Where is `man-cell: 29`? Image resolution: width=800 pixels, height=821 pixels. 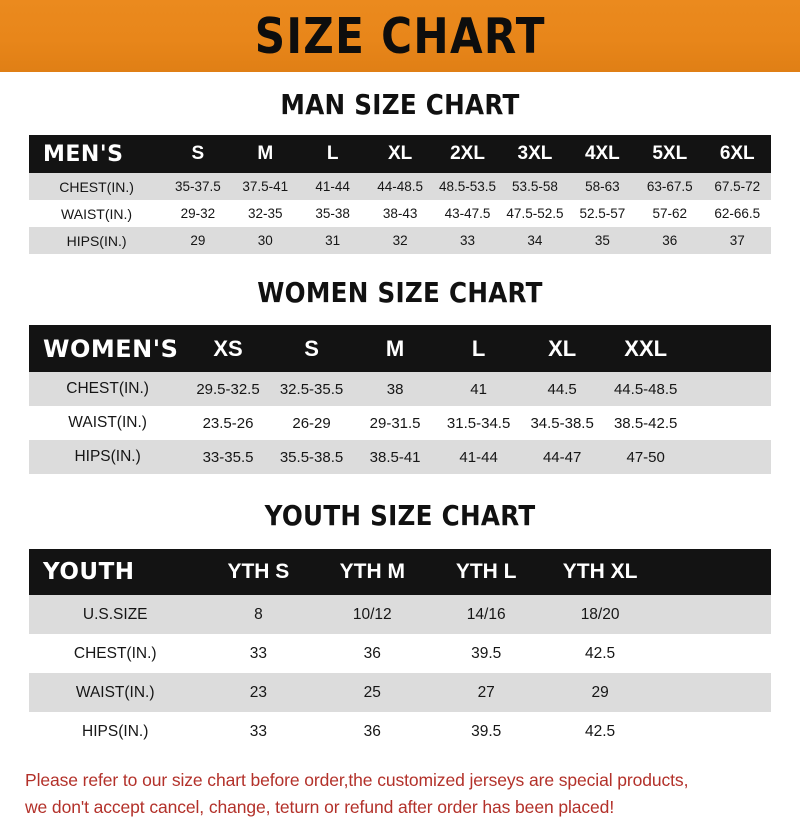 man-cell: 29 is located at coordinates (198, 240).